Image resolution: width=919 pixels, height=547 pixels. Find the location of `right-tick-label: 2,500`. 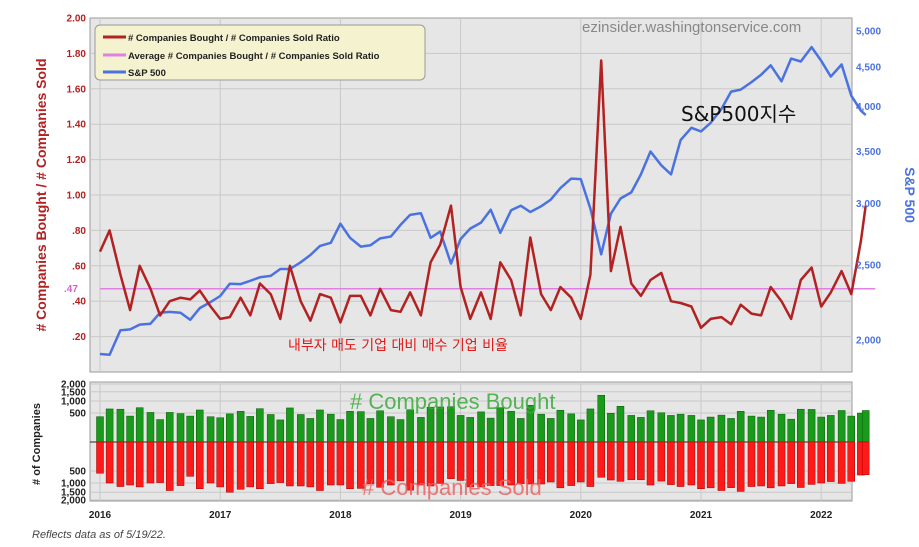

right-tick-label: 2,500 is located at coordinates (868, 265).